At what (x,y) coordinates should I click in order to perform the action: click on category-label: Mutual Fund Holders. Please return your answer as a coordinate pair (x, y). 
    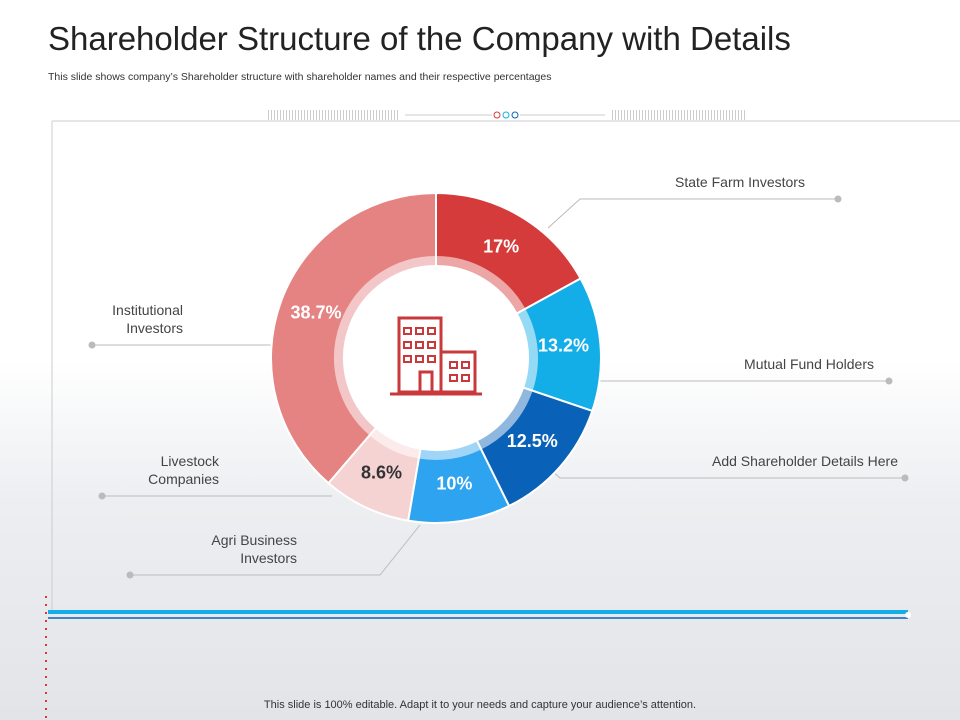
    Looking at the image, I should click on (809, 364).